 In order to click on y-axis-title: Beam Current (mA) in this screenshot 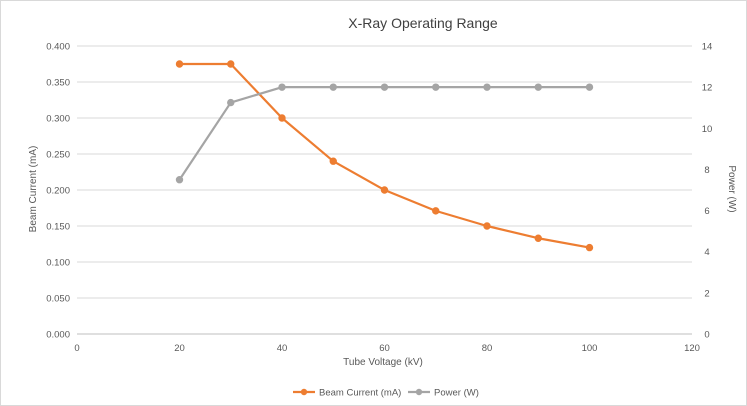, I will do `click(33, 189)`.